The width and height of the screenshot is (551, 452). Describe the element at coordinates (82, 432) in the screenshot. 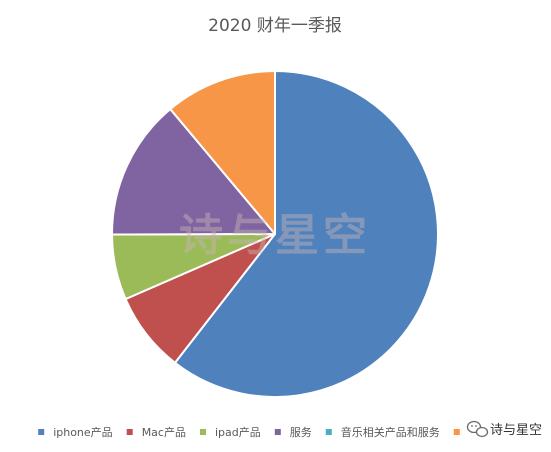

I see `legend-label-0: iphone产品` at that location.